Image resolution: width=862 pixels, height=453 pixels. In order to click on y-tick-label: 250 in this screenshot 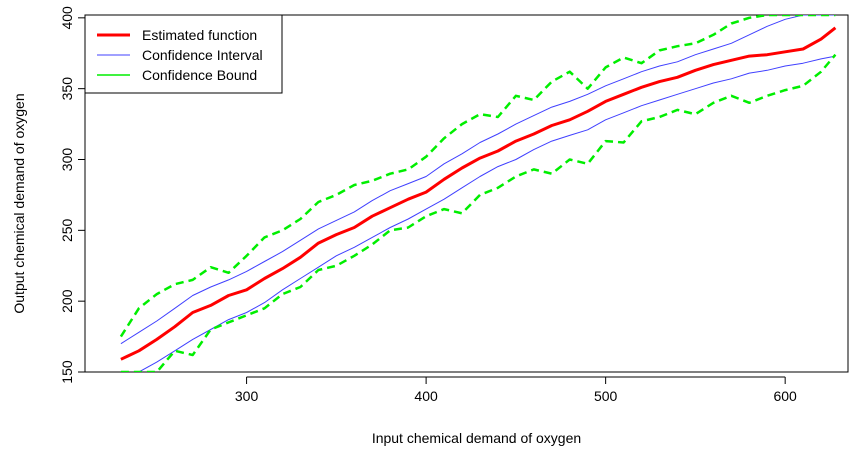, I will do `click(67, 230)`.